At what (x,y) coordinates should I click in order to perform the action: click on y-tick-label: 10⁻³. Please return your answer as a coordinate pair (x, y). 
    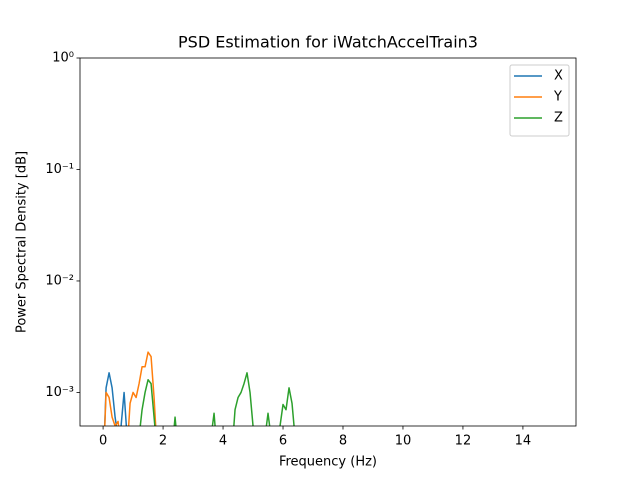
    Looking at the image, I should click on (59, 392).